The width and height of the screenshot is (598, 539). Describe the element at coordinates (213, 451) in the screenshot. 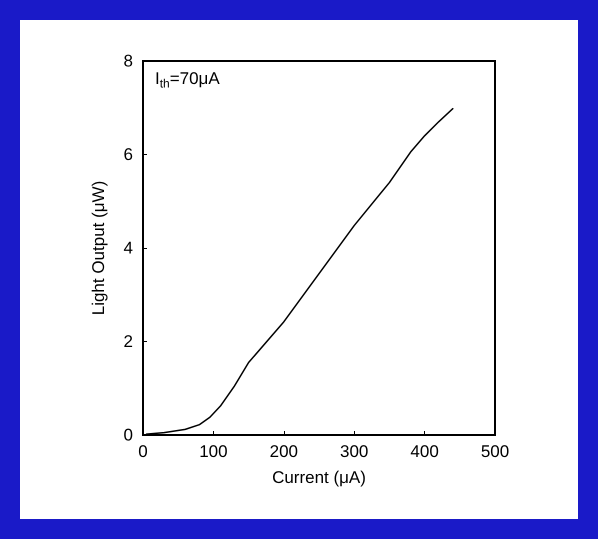

I see `x-tick-label: 100` at that location.